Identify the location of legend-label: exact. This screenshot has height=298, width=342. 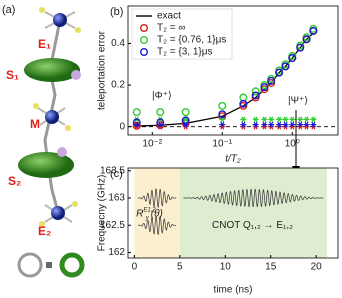
(169, 16).